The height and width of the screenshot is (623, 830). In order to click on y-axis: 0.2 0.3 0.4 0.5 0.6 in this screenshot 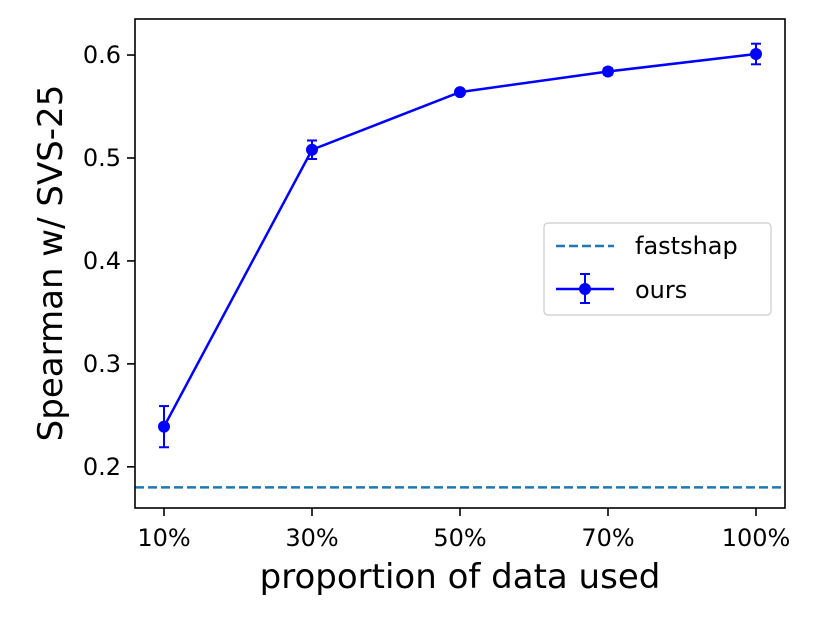, I will do `click(109, 261)`.